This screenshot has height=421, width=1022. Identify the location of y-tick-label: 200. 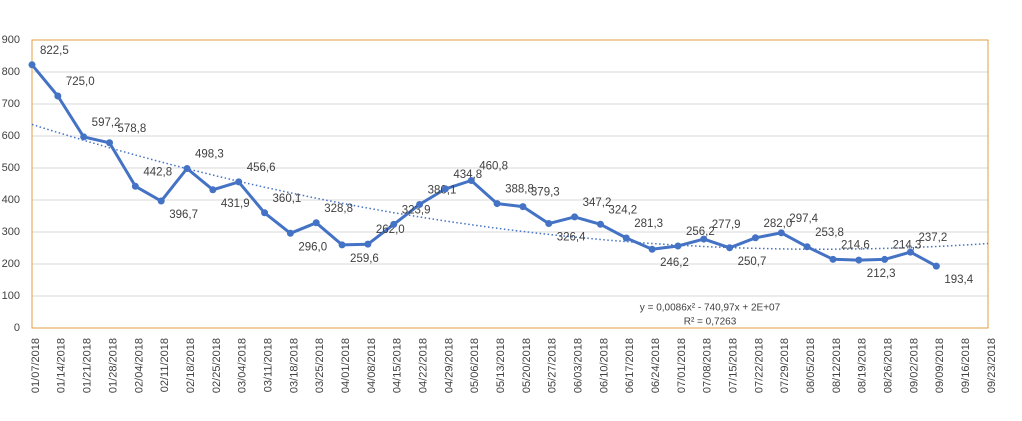
(11, 264).